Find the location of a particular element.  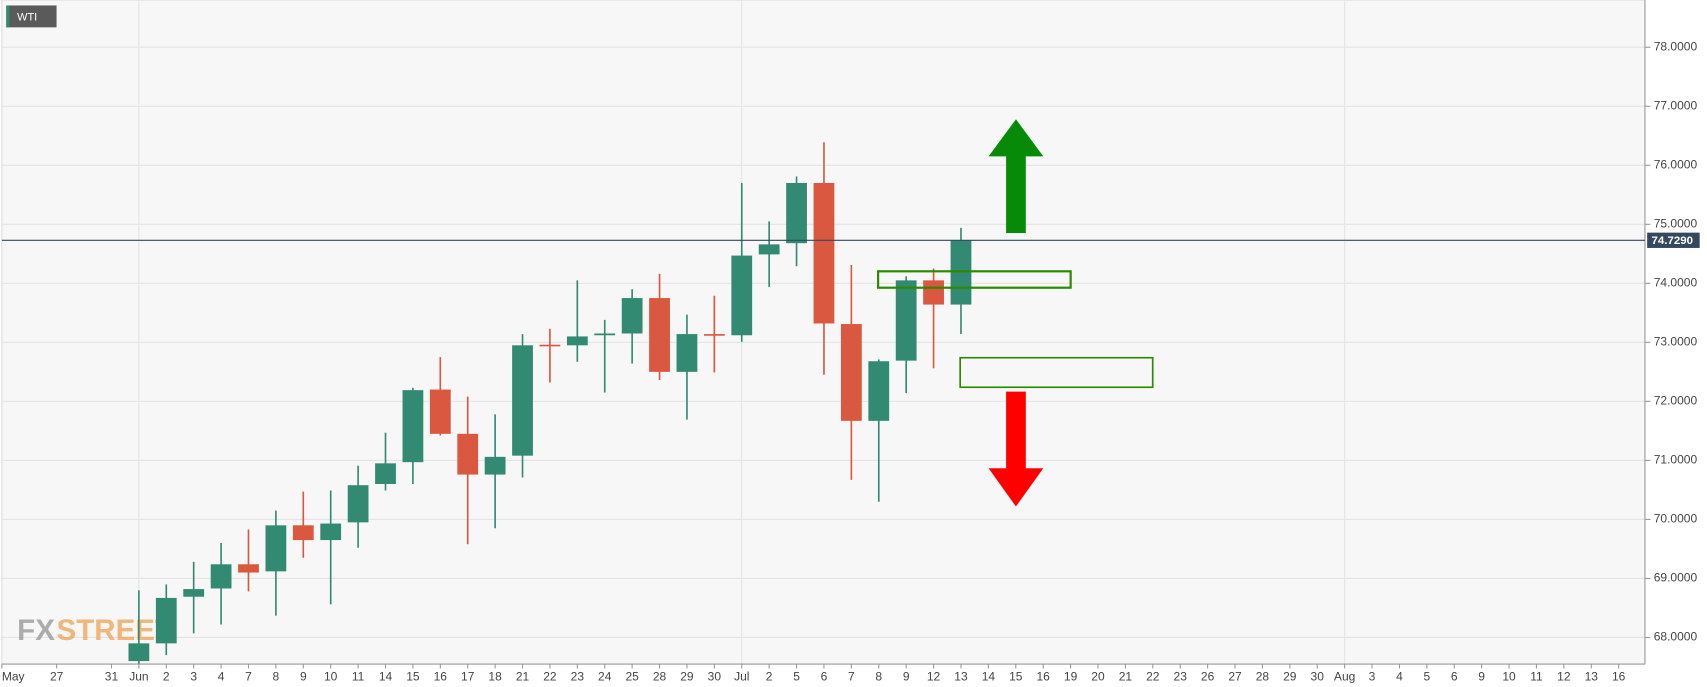

x-tick-label: 24 is located at coordinates (605, 676).